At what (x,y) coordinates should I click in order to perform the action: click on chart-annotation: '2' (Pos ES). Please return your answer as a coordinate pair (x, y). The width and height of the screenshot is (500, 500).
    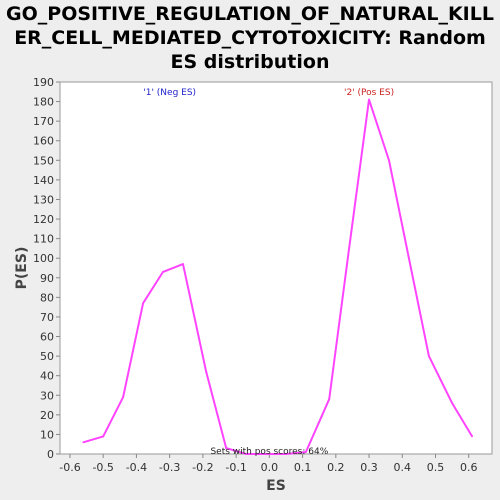
    Looking at the image, I should click on (369, 93).